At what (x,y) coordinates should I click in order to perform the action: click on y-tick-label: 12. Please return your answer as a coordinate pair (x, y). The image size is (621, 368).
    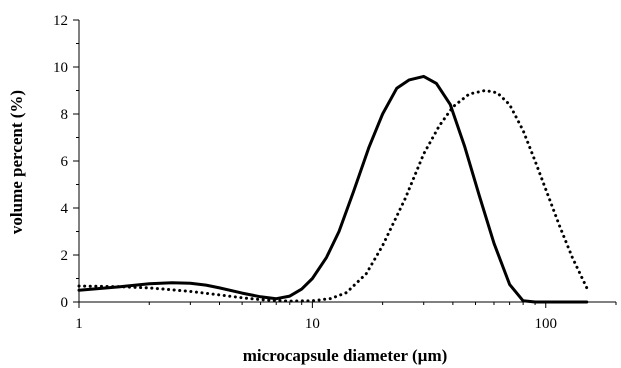
    Looking at the image, I should click on (60, 21).